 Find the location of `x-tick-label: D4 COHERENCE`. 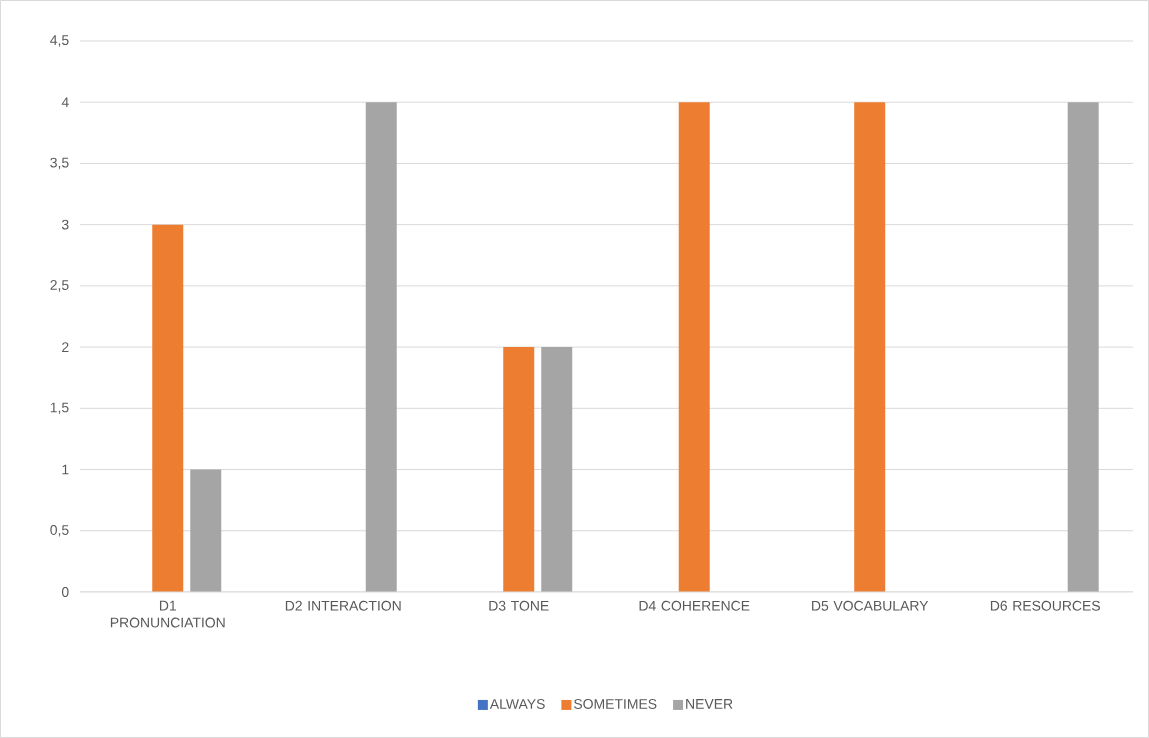

x-tick-label: D4 COHERENCE is located at coordinates (694, 605).